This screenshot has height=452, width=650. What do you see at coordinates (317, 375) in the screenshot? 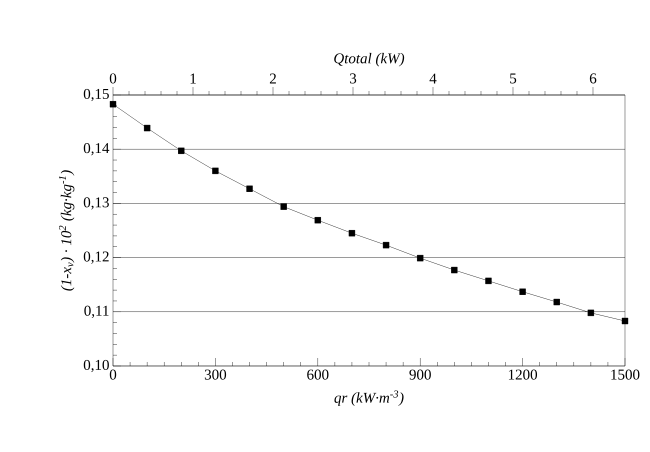
I see `x-tick-label: 600` at bounding box center [317, 375].